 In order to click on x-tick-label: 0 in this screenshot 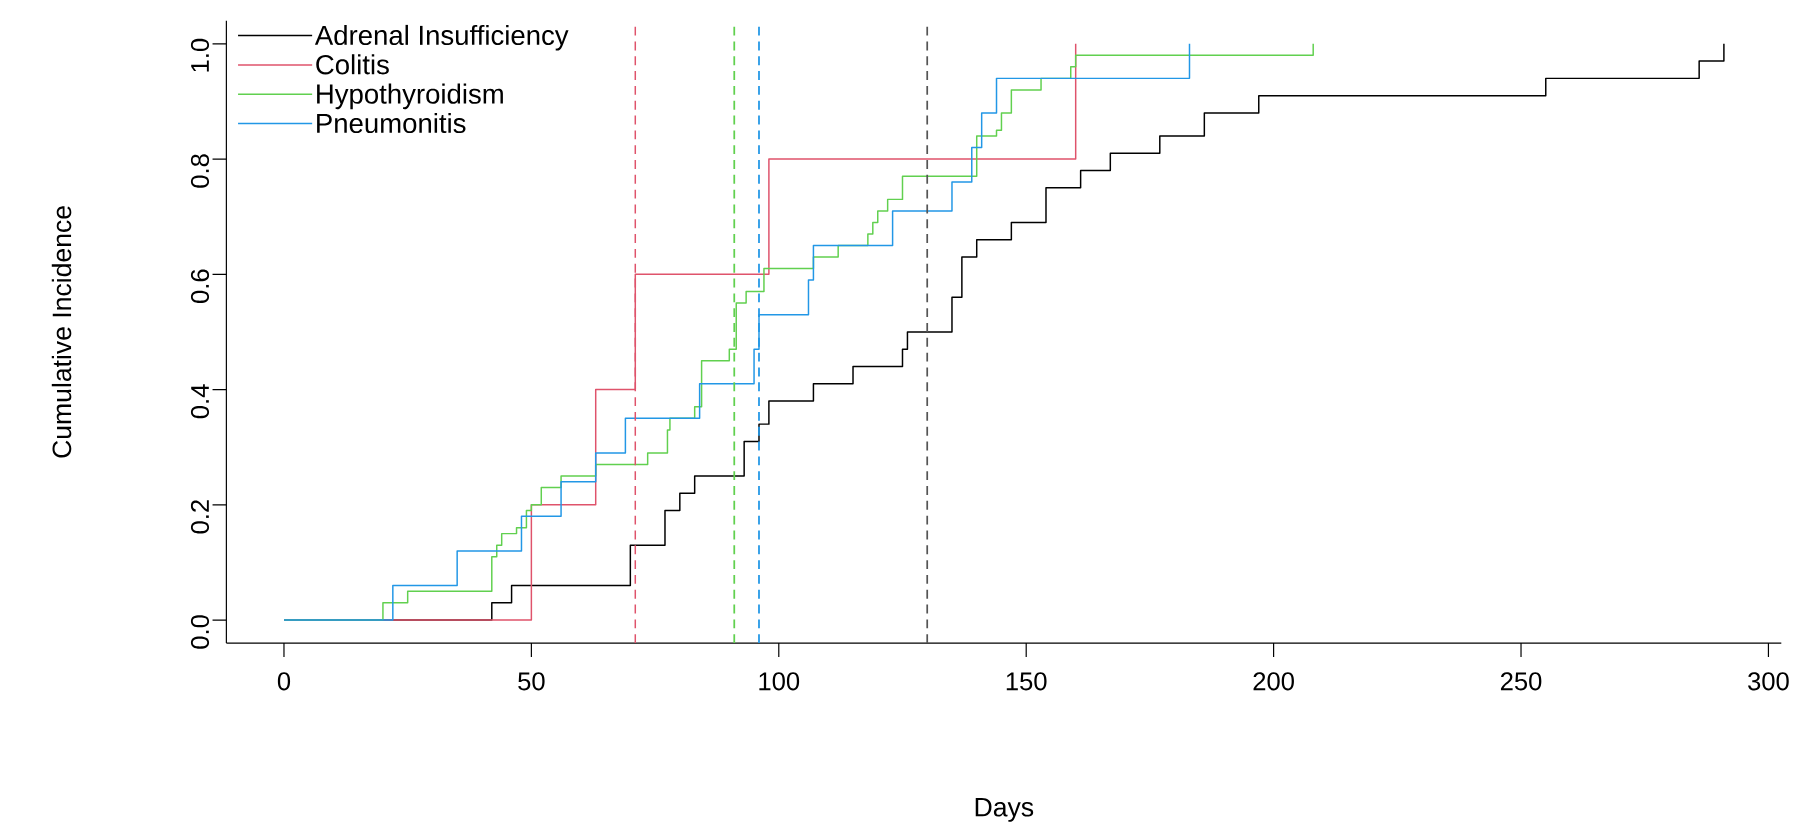, I will do `click(284, 681)`.